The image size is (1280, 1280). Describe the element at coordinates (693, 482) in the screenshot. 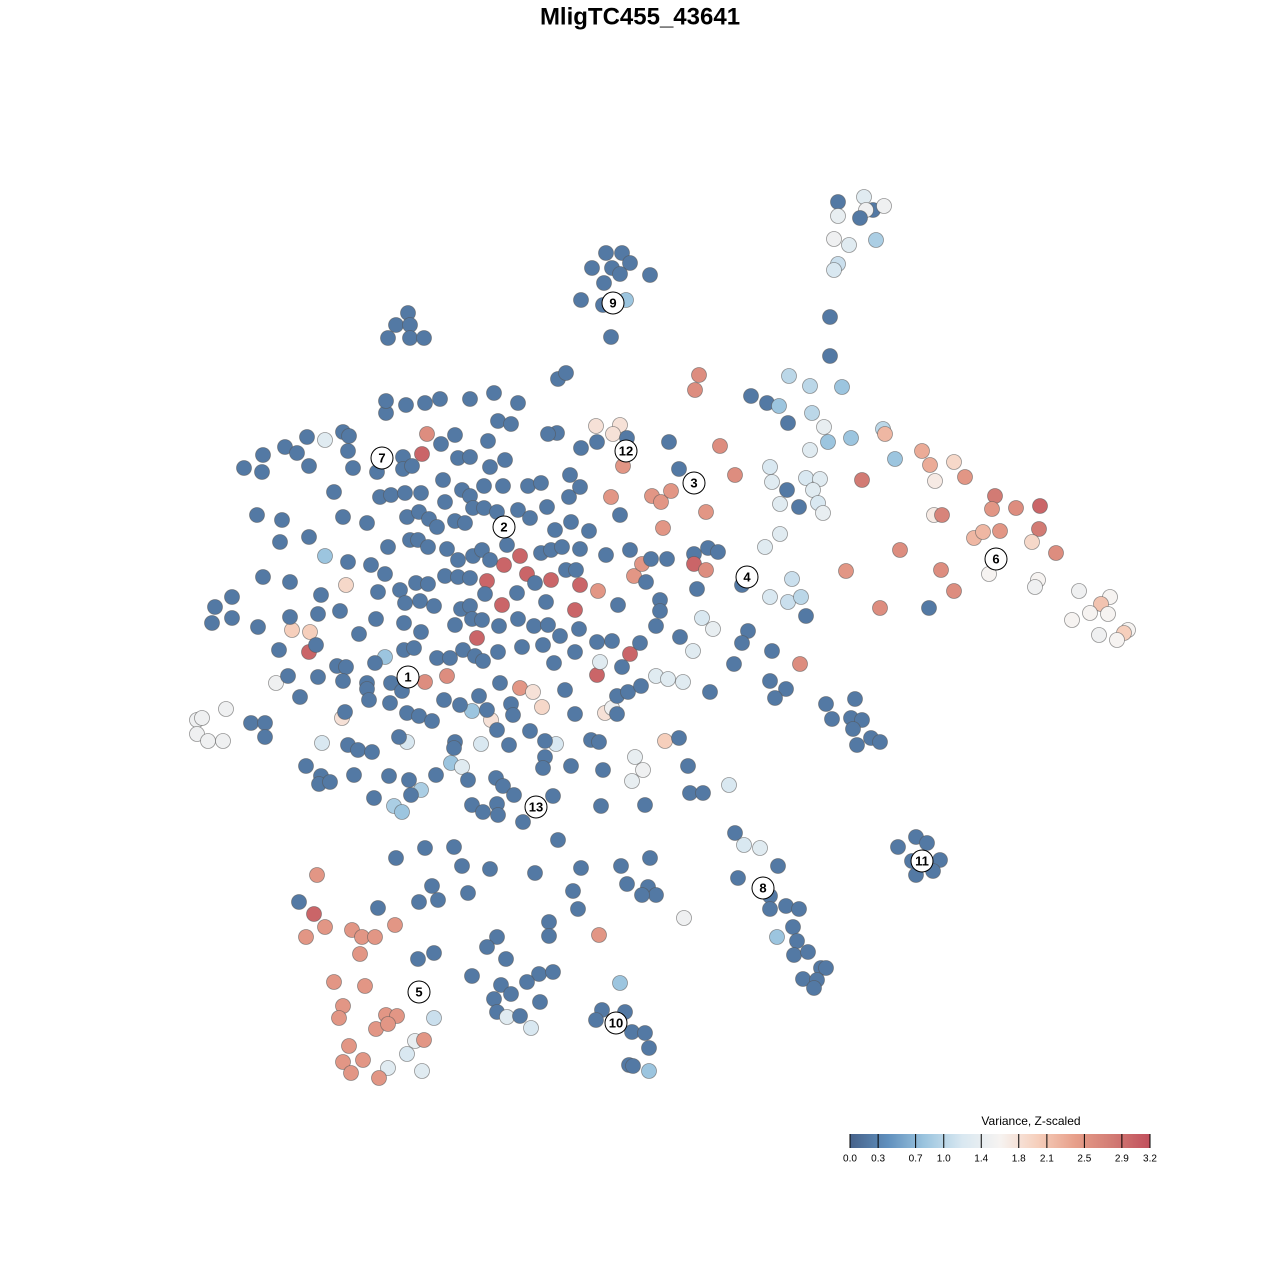

I see `cluster-label: 3` at that location.